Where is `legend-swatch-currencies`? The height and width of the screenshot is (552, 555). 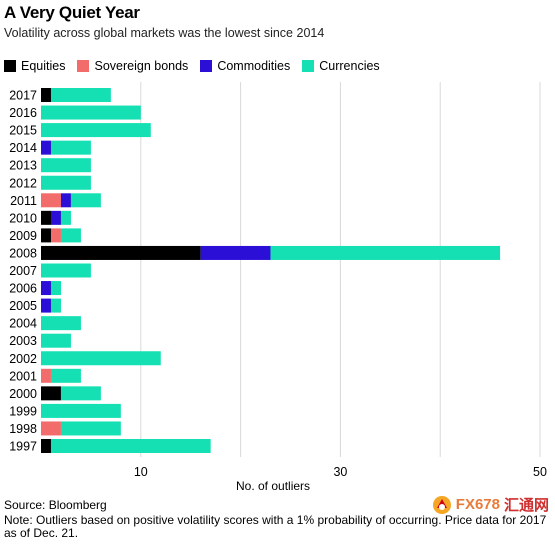 legend-swatch-currencies is located at coordinates (308, 66).